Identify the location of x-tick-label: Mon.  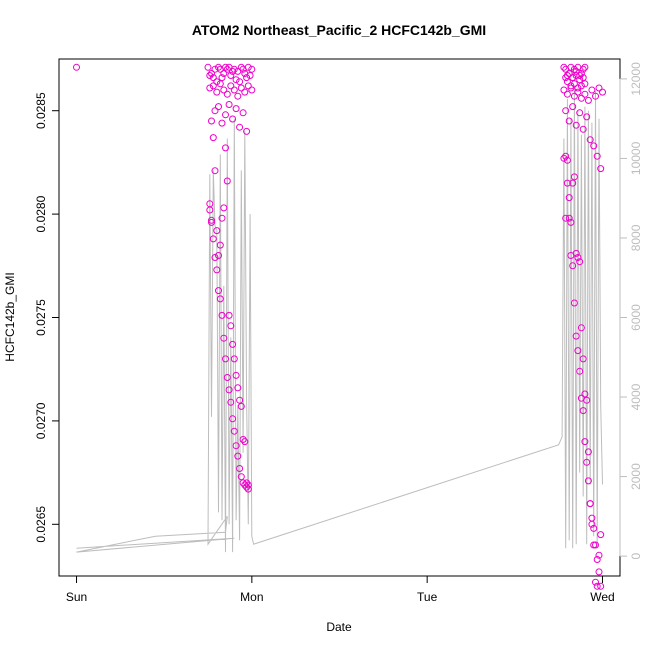
(251, 597).